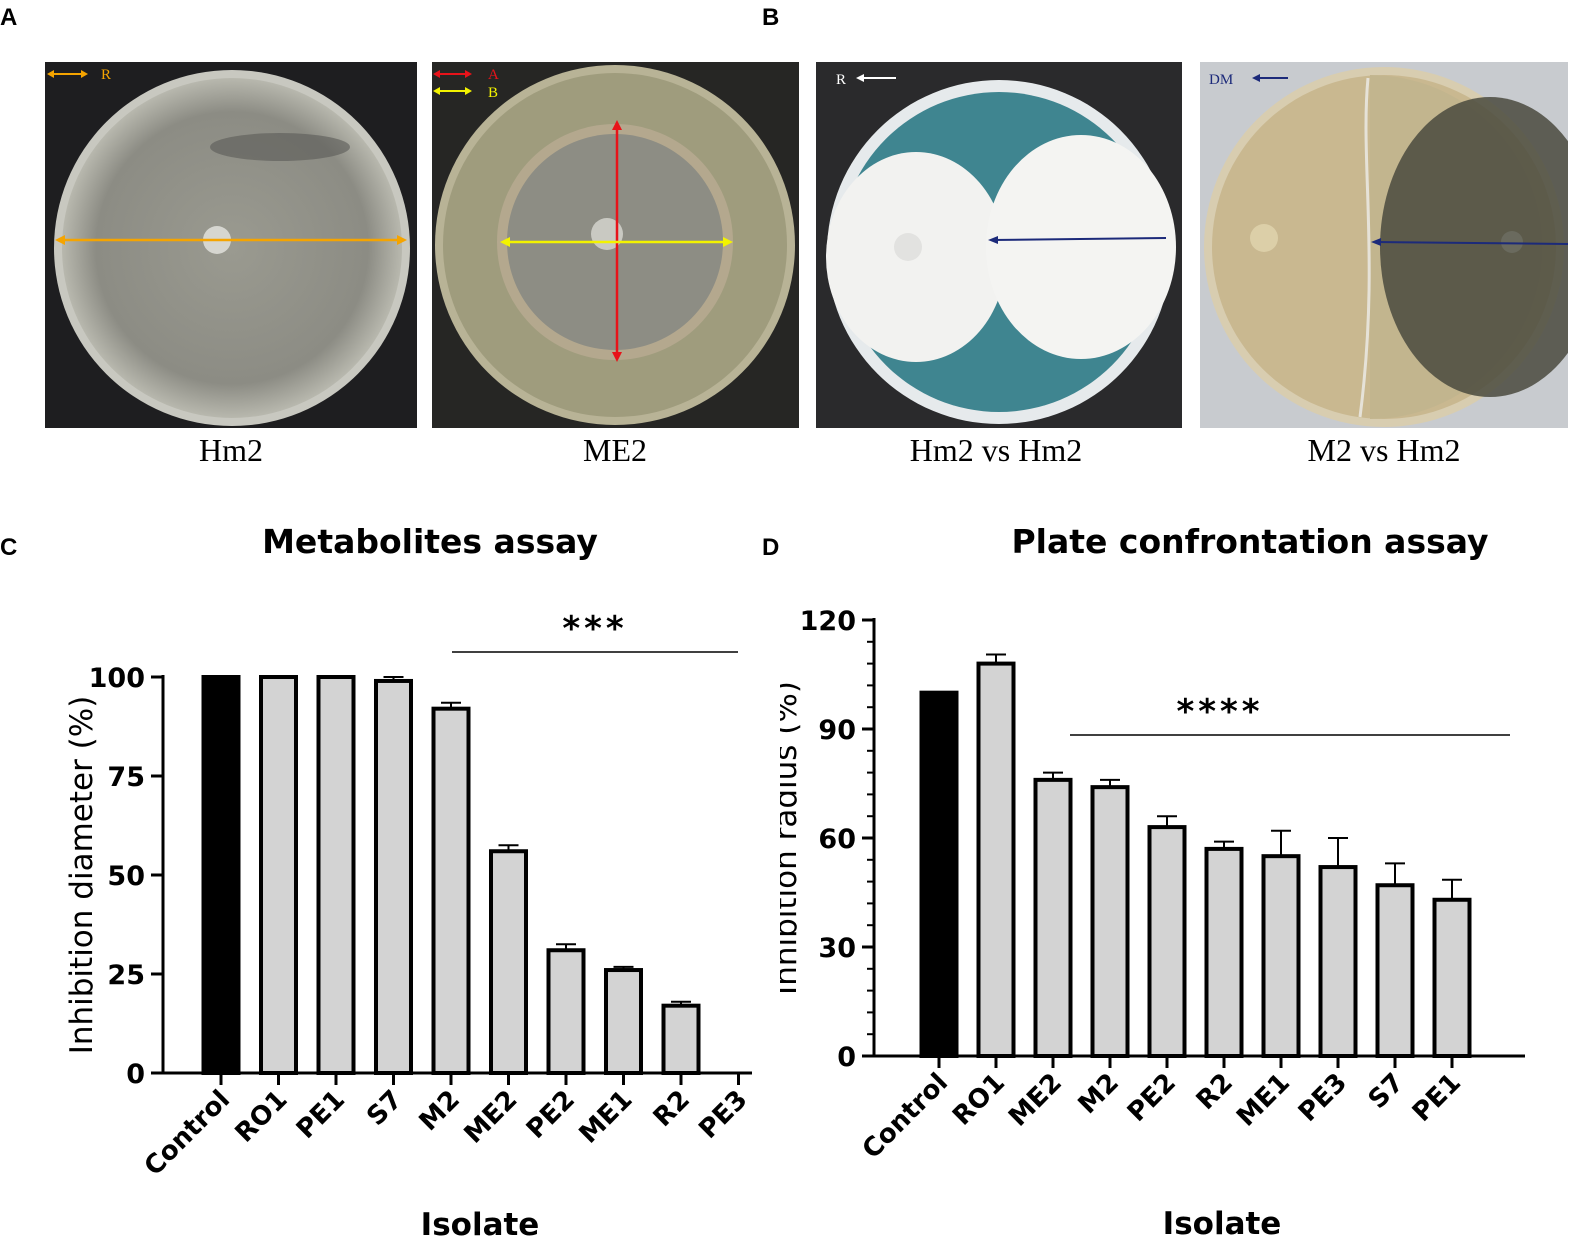 The image size is (1581, 1248). Describe the element at coordinates (430, 541) in the screenshot. I see `chart-title-metabolites: Metabolites assay` at that location.